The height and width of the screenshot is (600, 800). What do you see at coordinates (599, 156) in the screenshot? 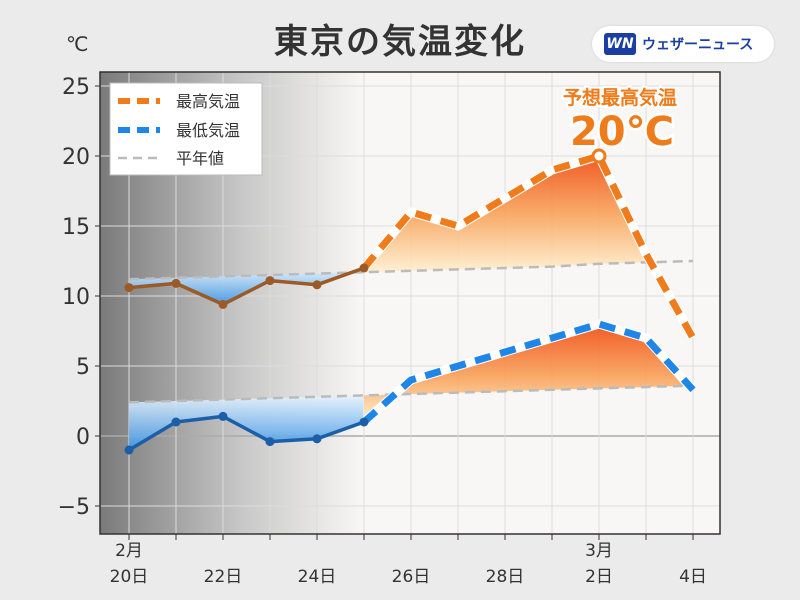
I see `peak-high-marker` at bounding box center [599, 156].